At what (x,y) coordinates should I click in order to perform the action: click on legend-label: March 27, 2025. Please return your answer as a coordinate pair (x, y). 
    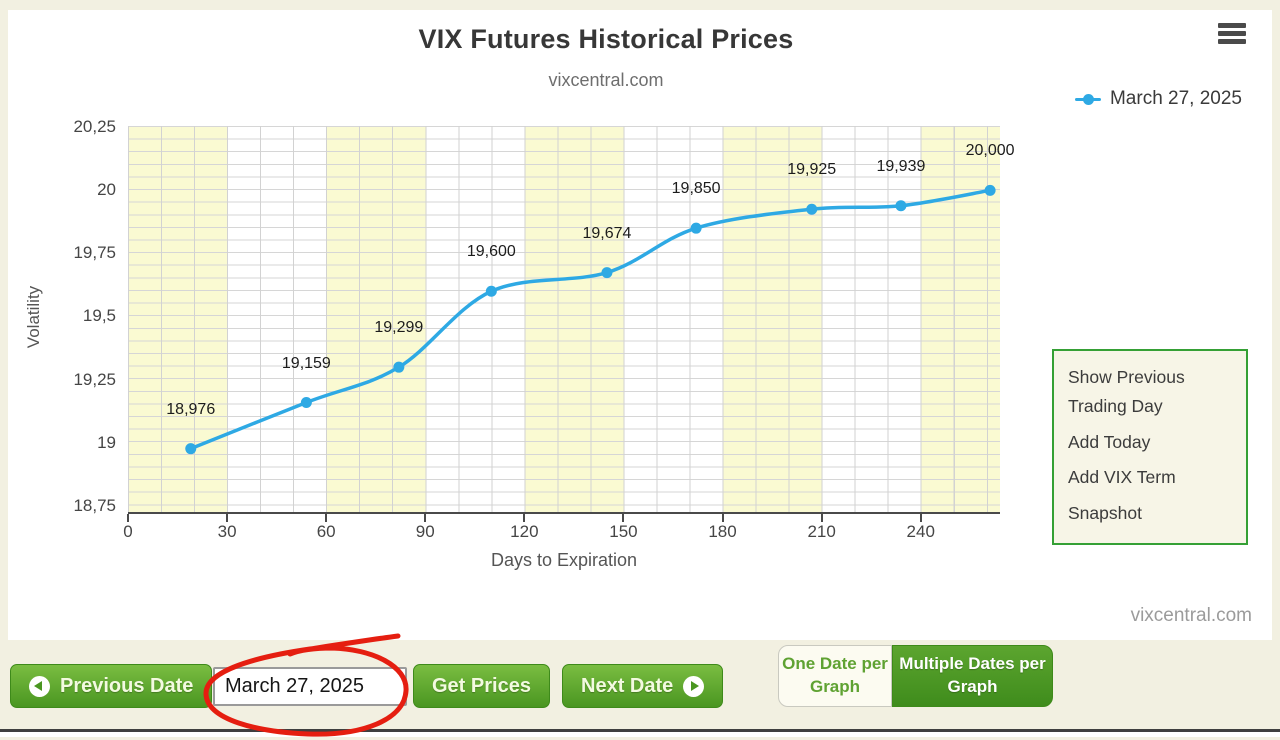
    Looking at the image, I should click on (1175, 98).